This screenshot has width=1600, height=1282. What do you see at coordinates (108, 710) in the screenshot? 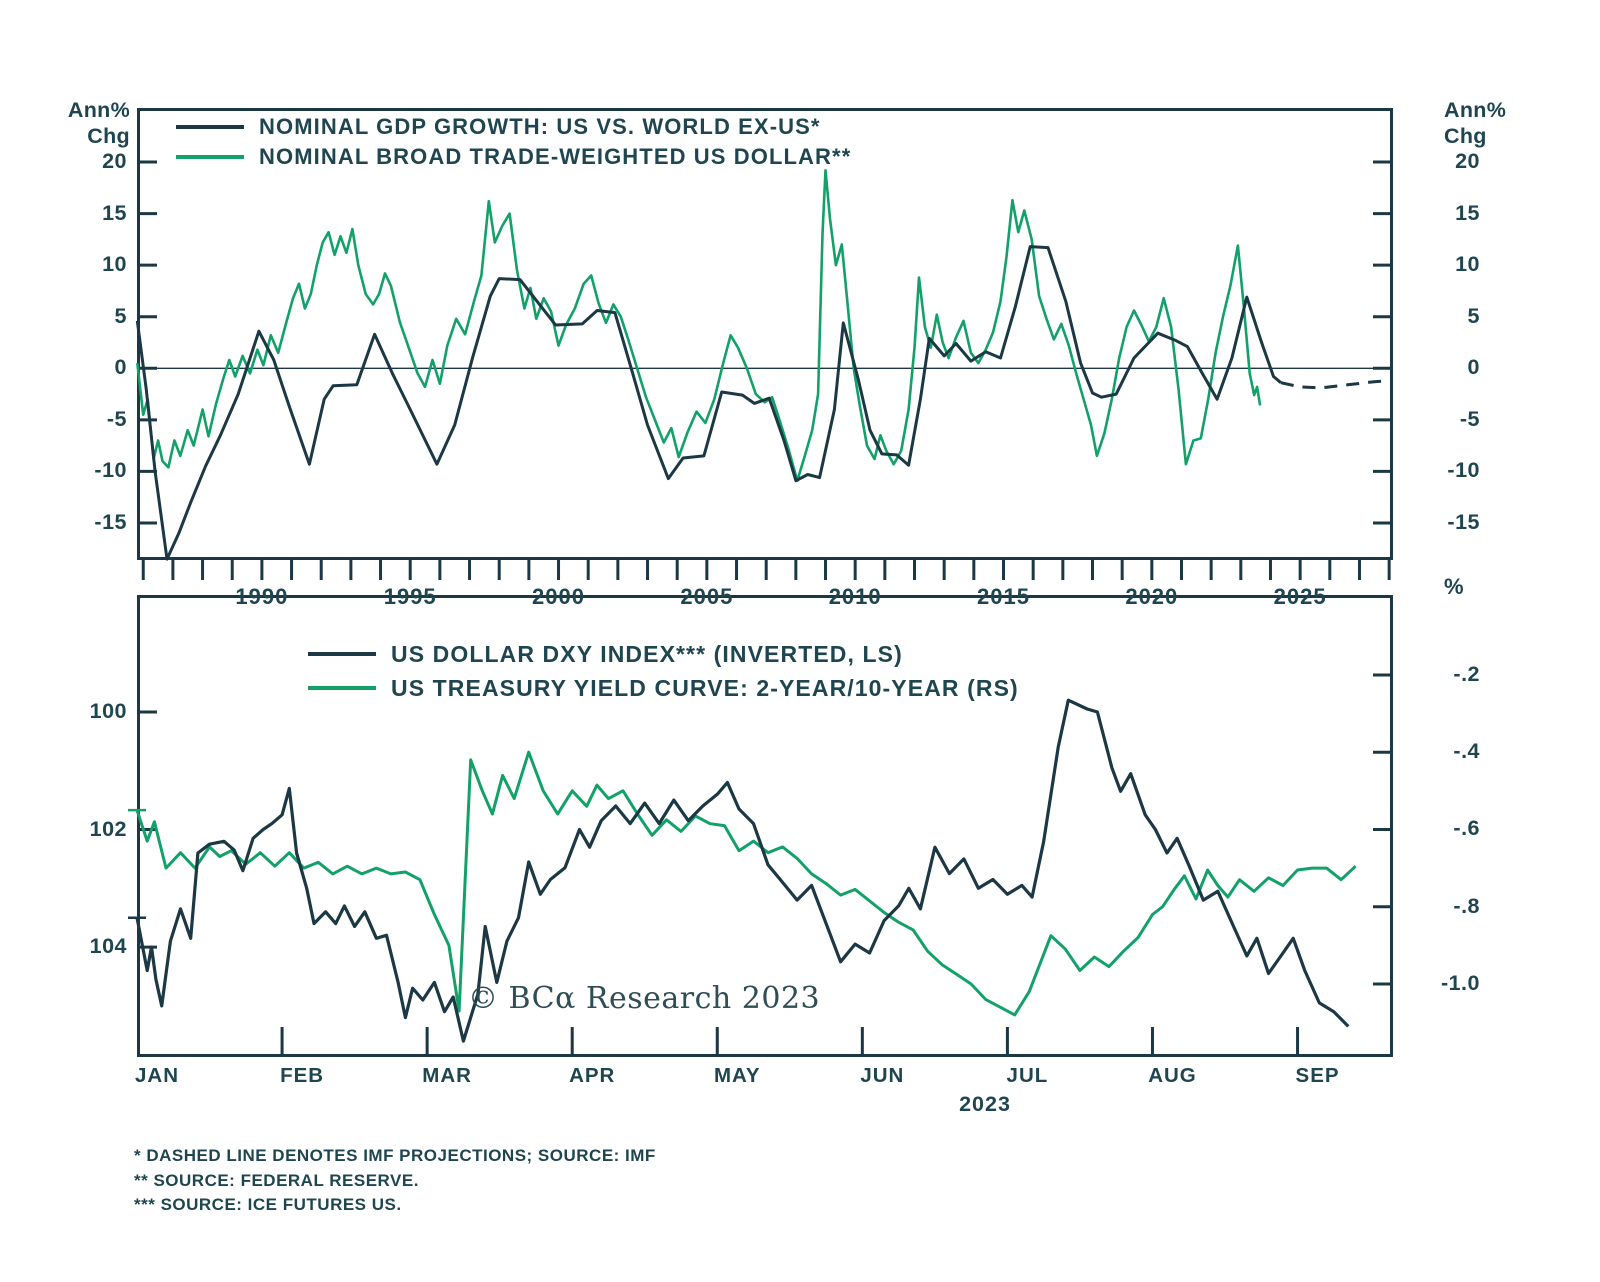
I see `tick-label: 100` at bounding box center [108, 710].